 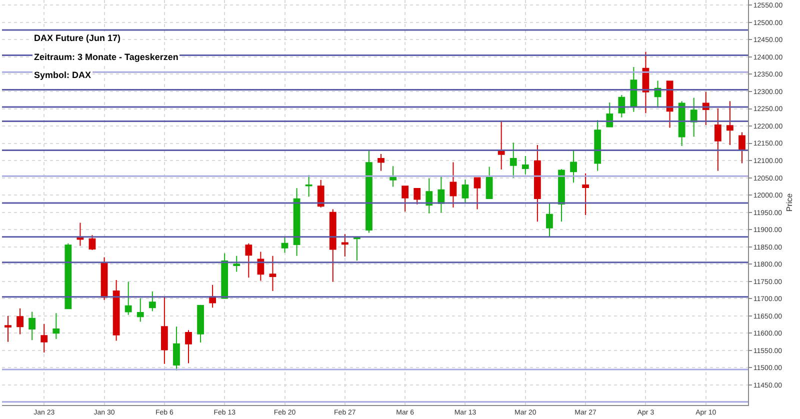 I want to click on y-axis-title: Price, so click(x=789, y=202).